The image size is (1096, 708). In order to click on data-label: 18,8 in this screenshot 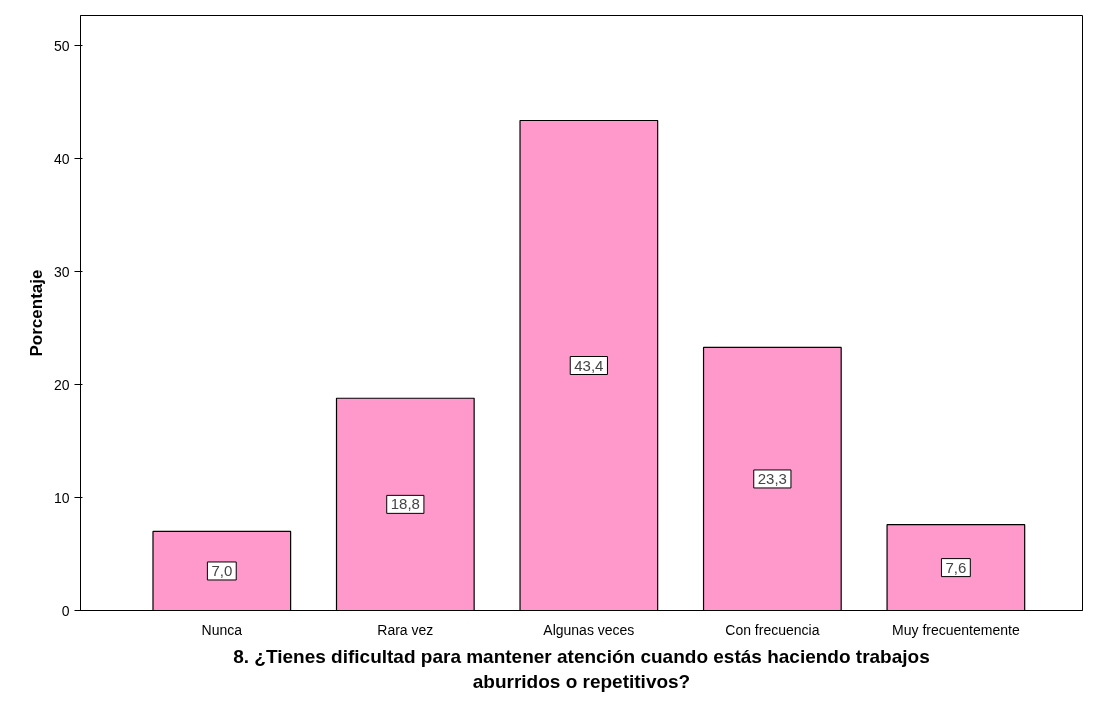, I will do `click(405, 504)`.